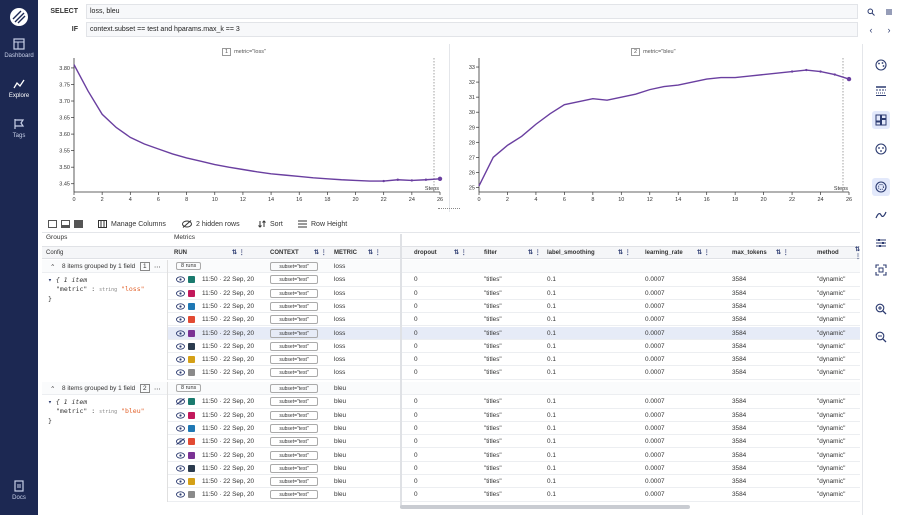  I want to click on column-header-8: method, so click(828, 252).